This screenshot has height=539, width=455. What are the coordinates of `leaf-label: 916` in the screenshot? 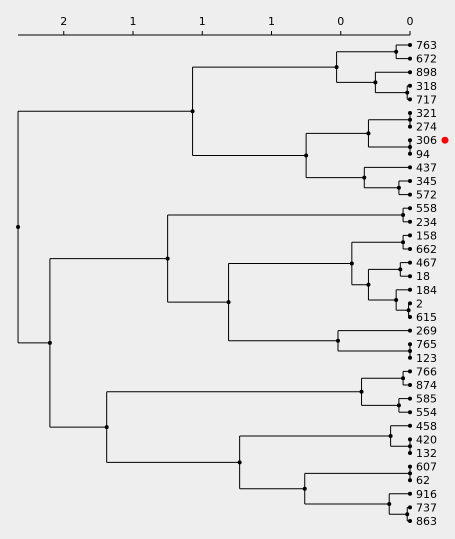 It's located at (426, 494).